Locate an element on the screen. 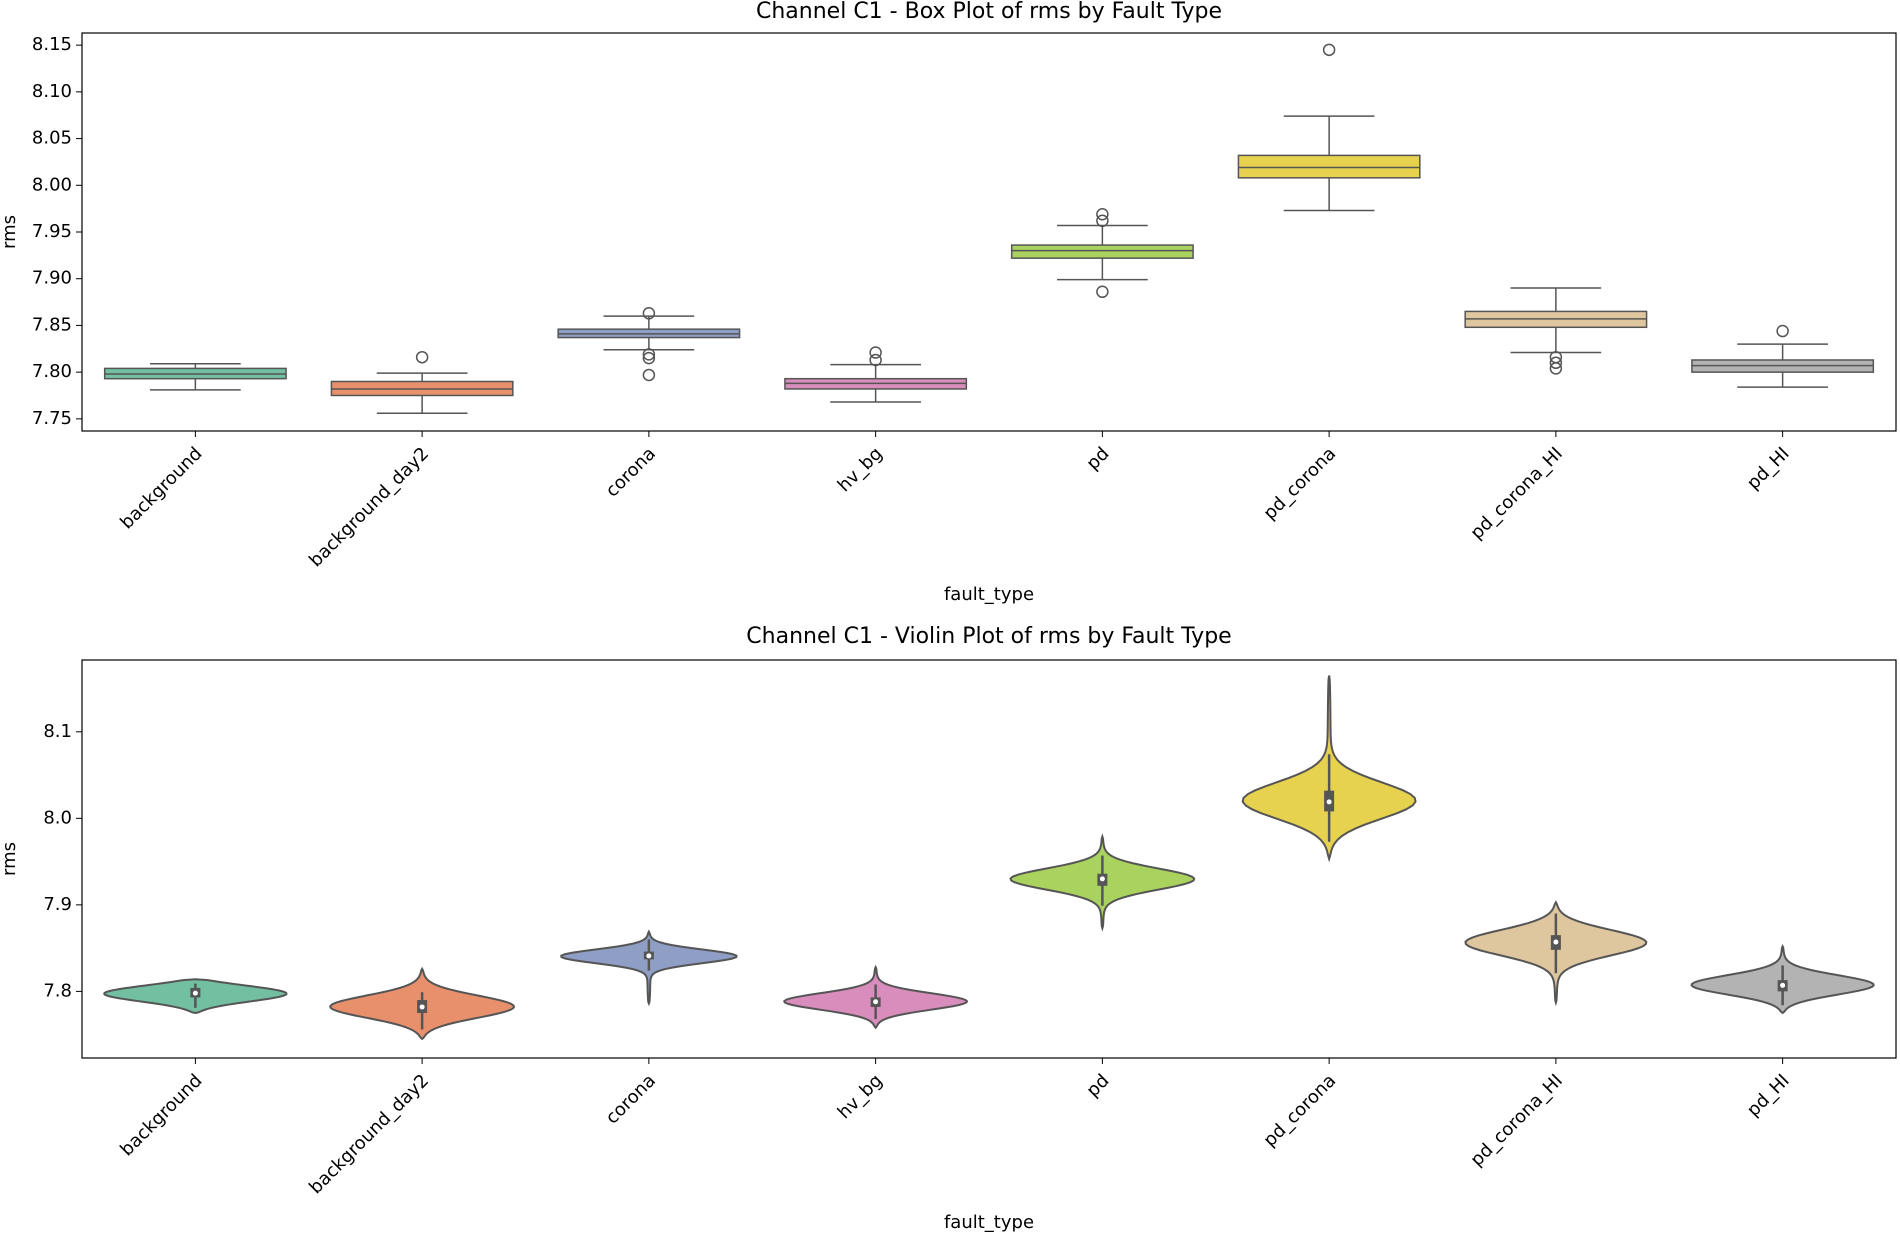  y-tick-label: 7.9 is located at coordinates (57, 904).